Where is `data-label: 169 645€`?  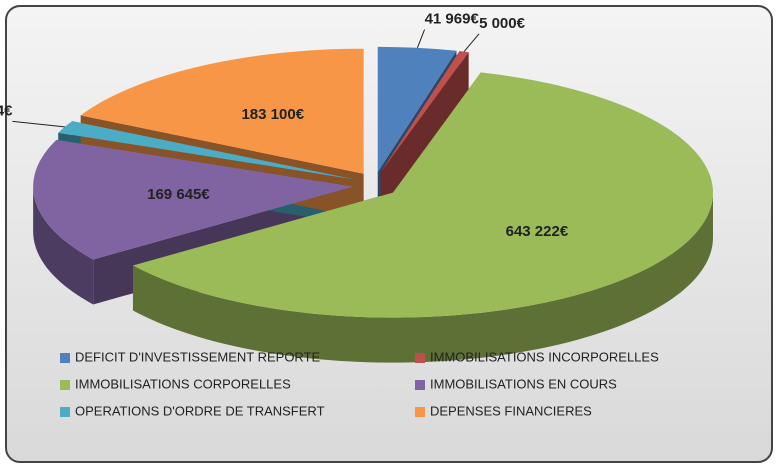 data-label: 169 645€ is located at coordinates (178, 194).